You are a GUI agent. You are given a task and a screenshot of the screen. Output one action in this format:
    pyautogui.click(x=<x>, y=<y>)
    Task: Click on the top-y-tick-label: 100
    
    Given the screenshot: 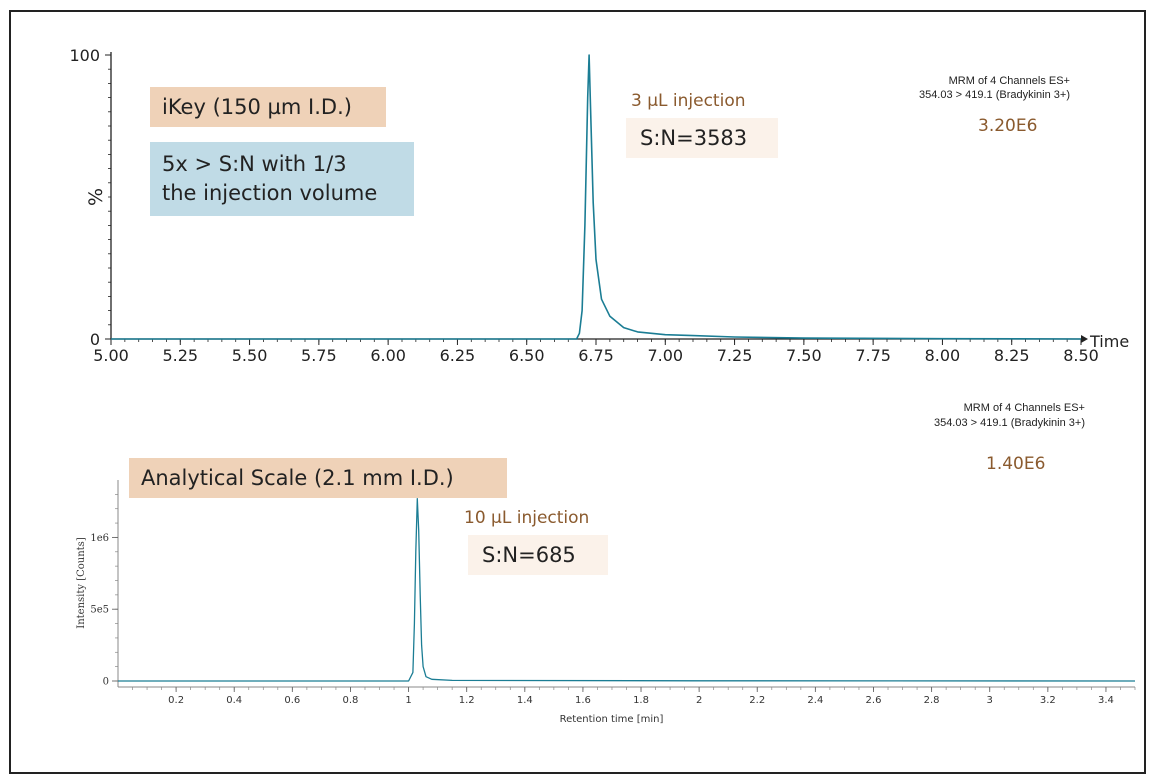 What is the action you would take?
    pyautogui.click(x=84, y=55)
    